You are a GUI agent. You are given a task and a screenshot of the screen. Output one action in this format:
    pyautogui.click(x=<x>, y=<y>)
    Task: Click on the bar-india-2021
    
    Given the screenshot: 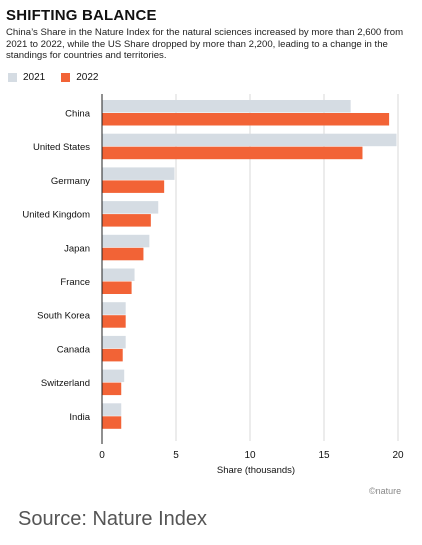 What is the action you would take?
    pyautogui.click(x=112, y=409)
    